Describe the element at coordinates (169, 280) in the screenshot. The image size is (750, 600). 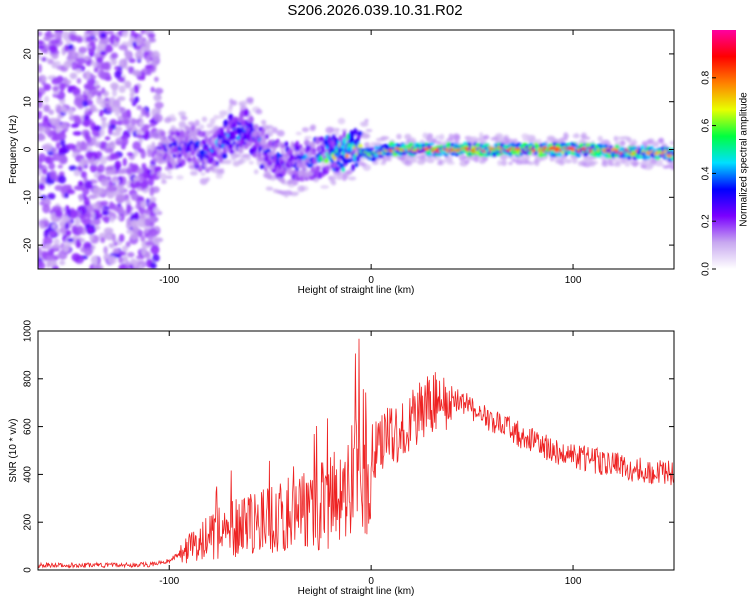
I see `spectrogram-xtick-label: -100` at that location.